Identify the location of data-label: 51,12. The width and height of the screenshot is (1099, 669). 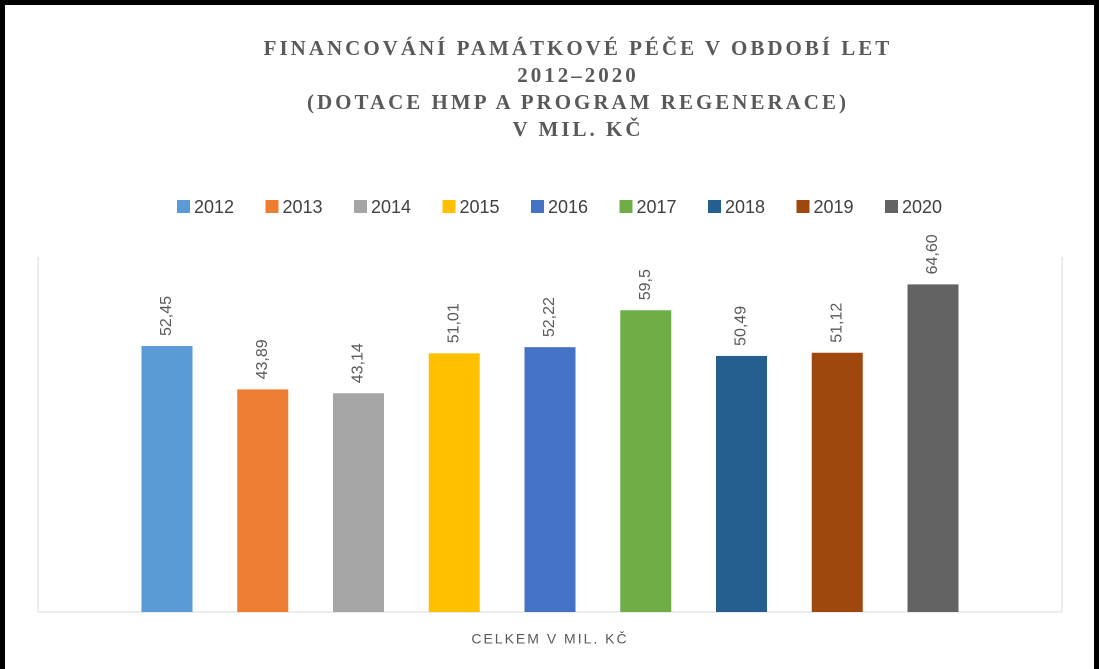
(836, 323).